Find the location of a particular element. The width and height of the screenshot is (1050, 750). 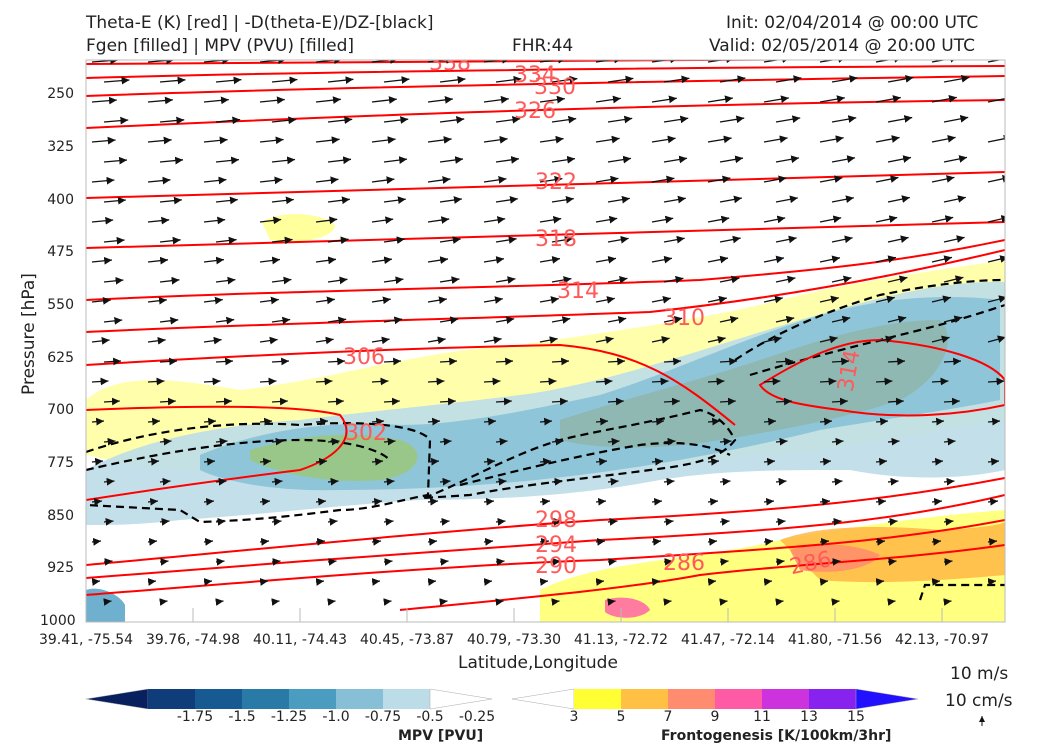

y-axis-label: Pressure [hPa] is located at coordinates (29, 334).